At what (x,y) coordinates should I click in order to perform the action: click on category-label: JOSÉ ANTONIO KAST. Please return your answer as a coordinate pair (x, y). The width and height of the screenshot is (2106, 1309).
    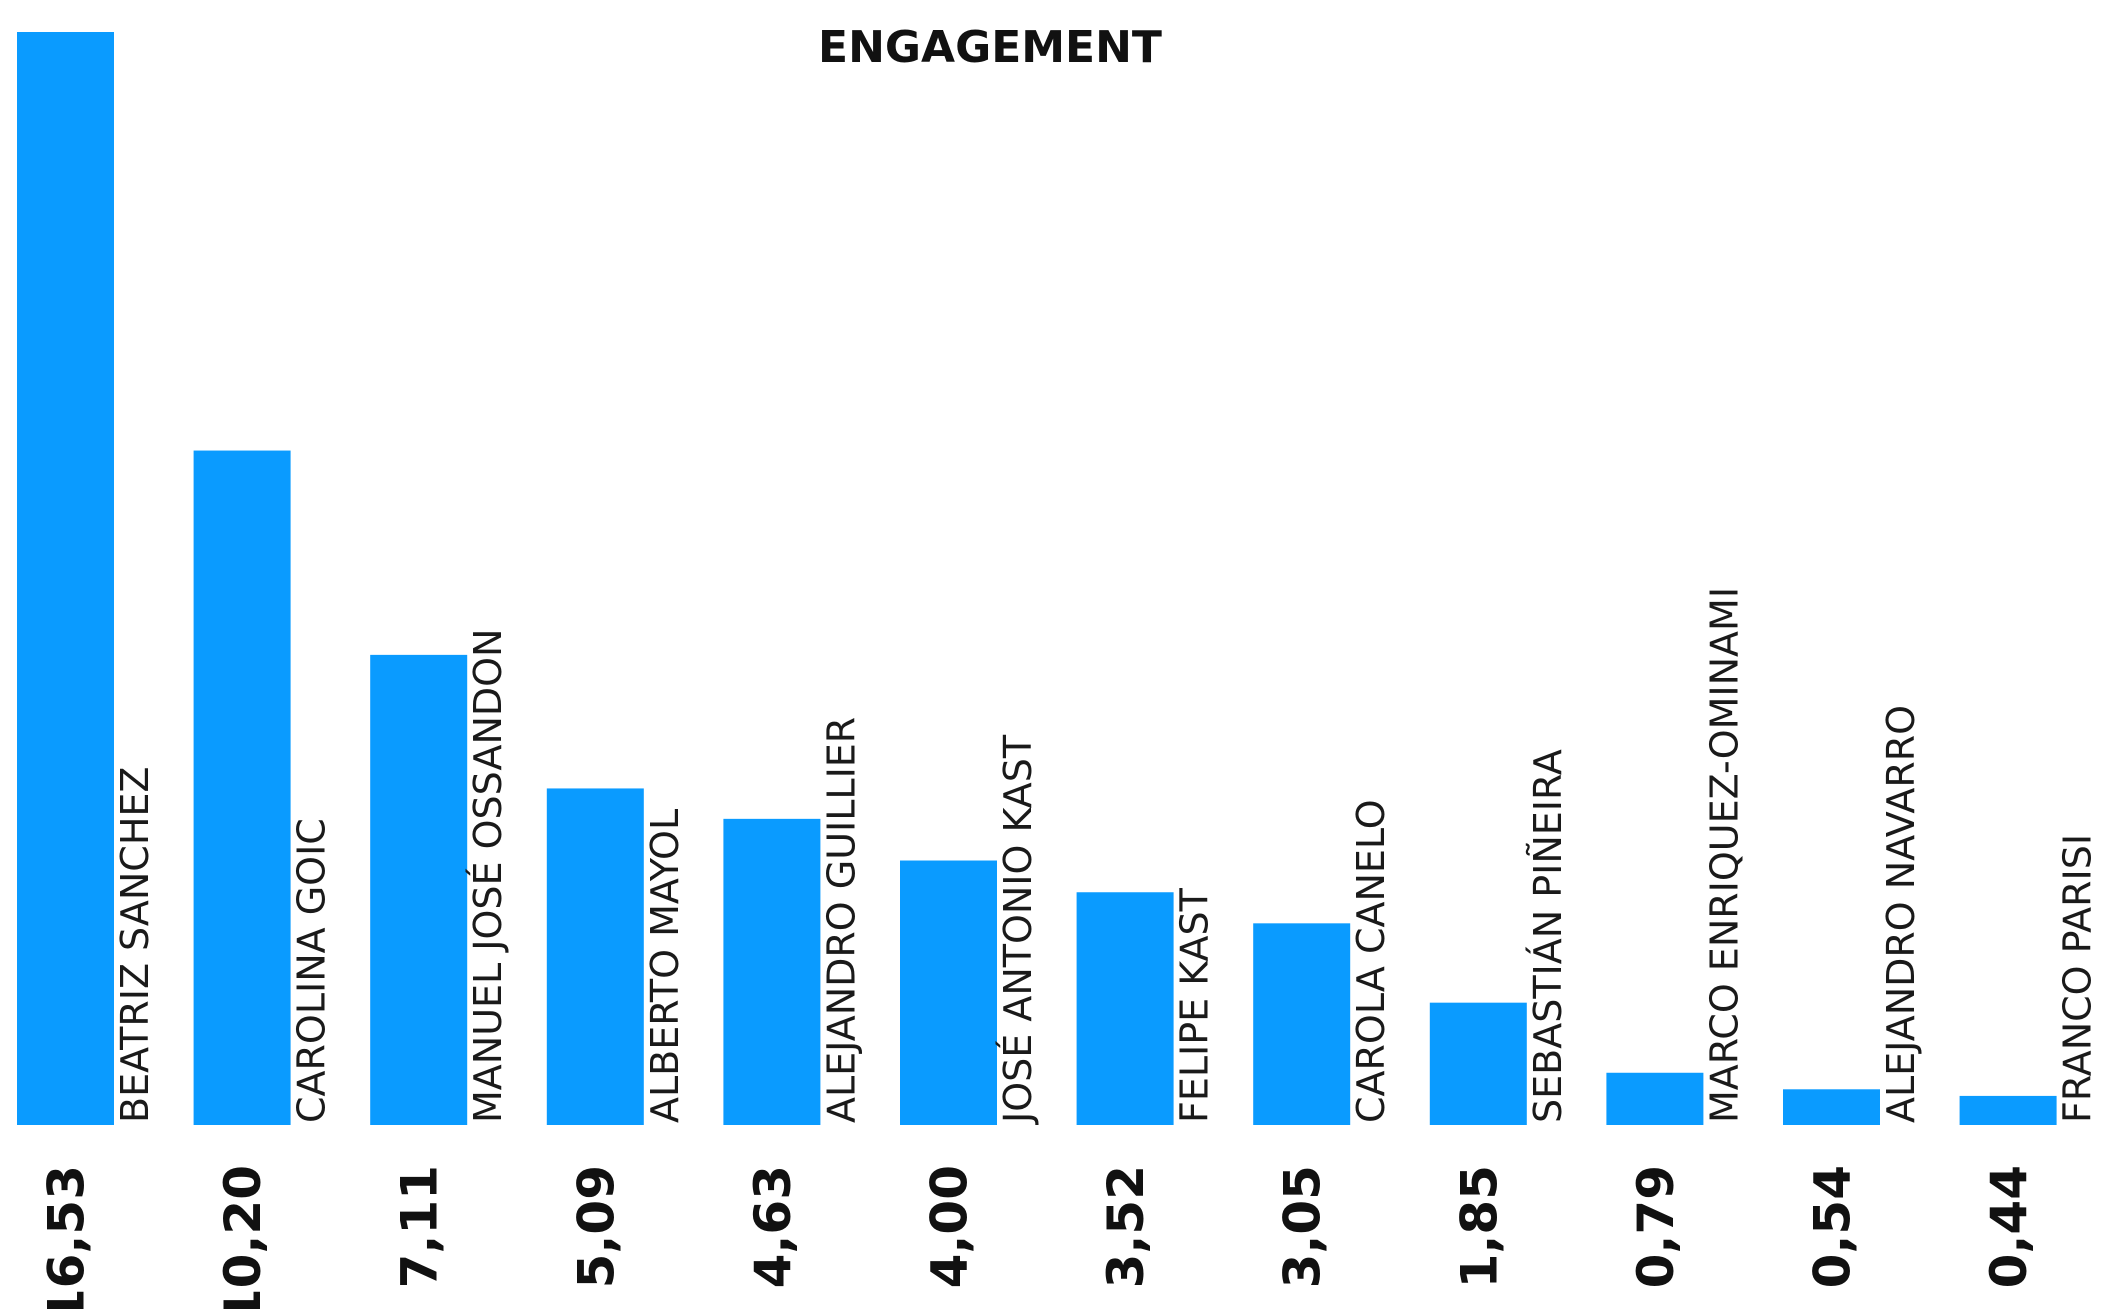
    Looking at the image, I should click on (1018, 929).